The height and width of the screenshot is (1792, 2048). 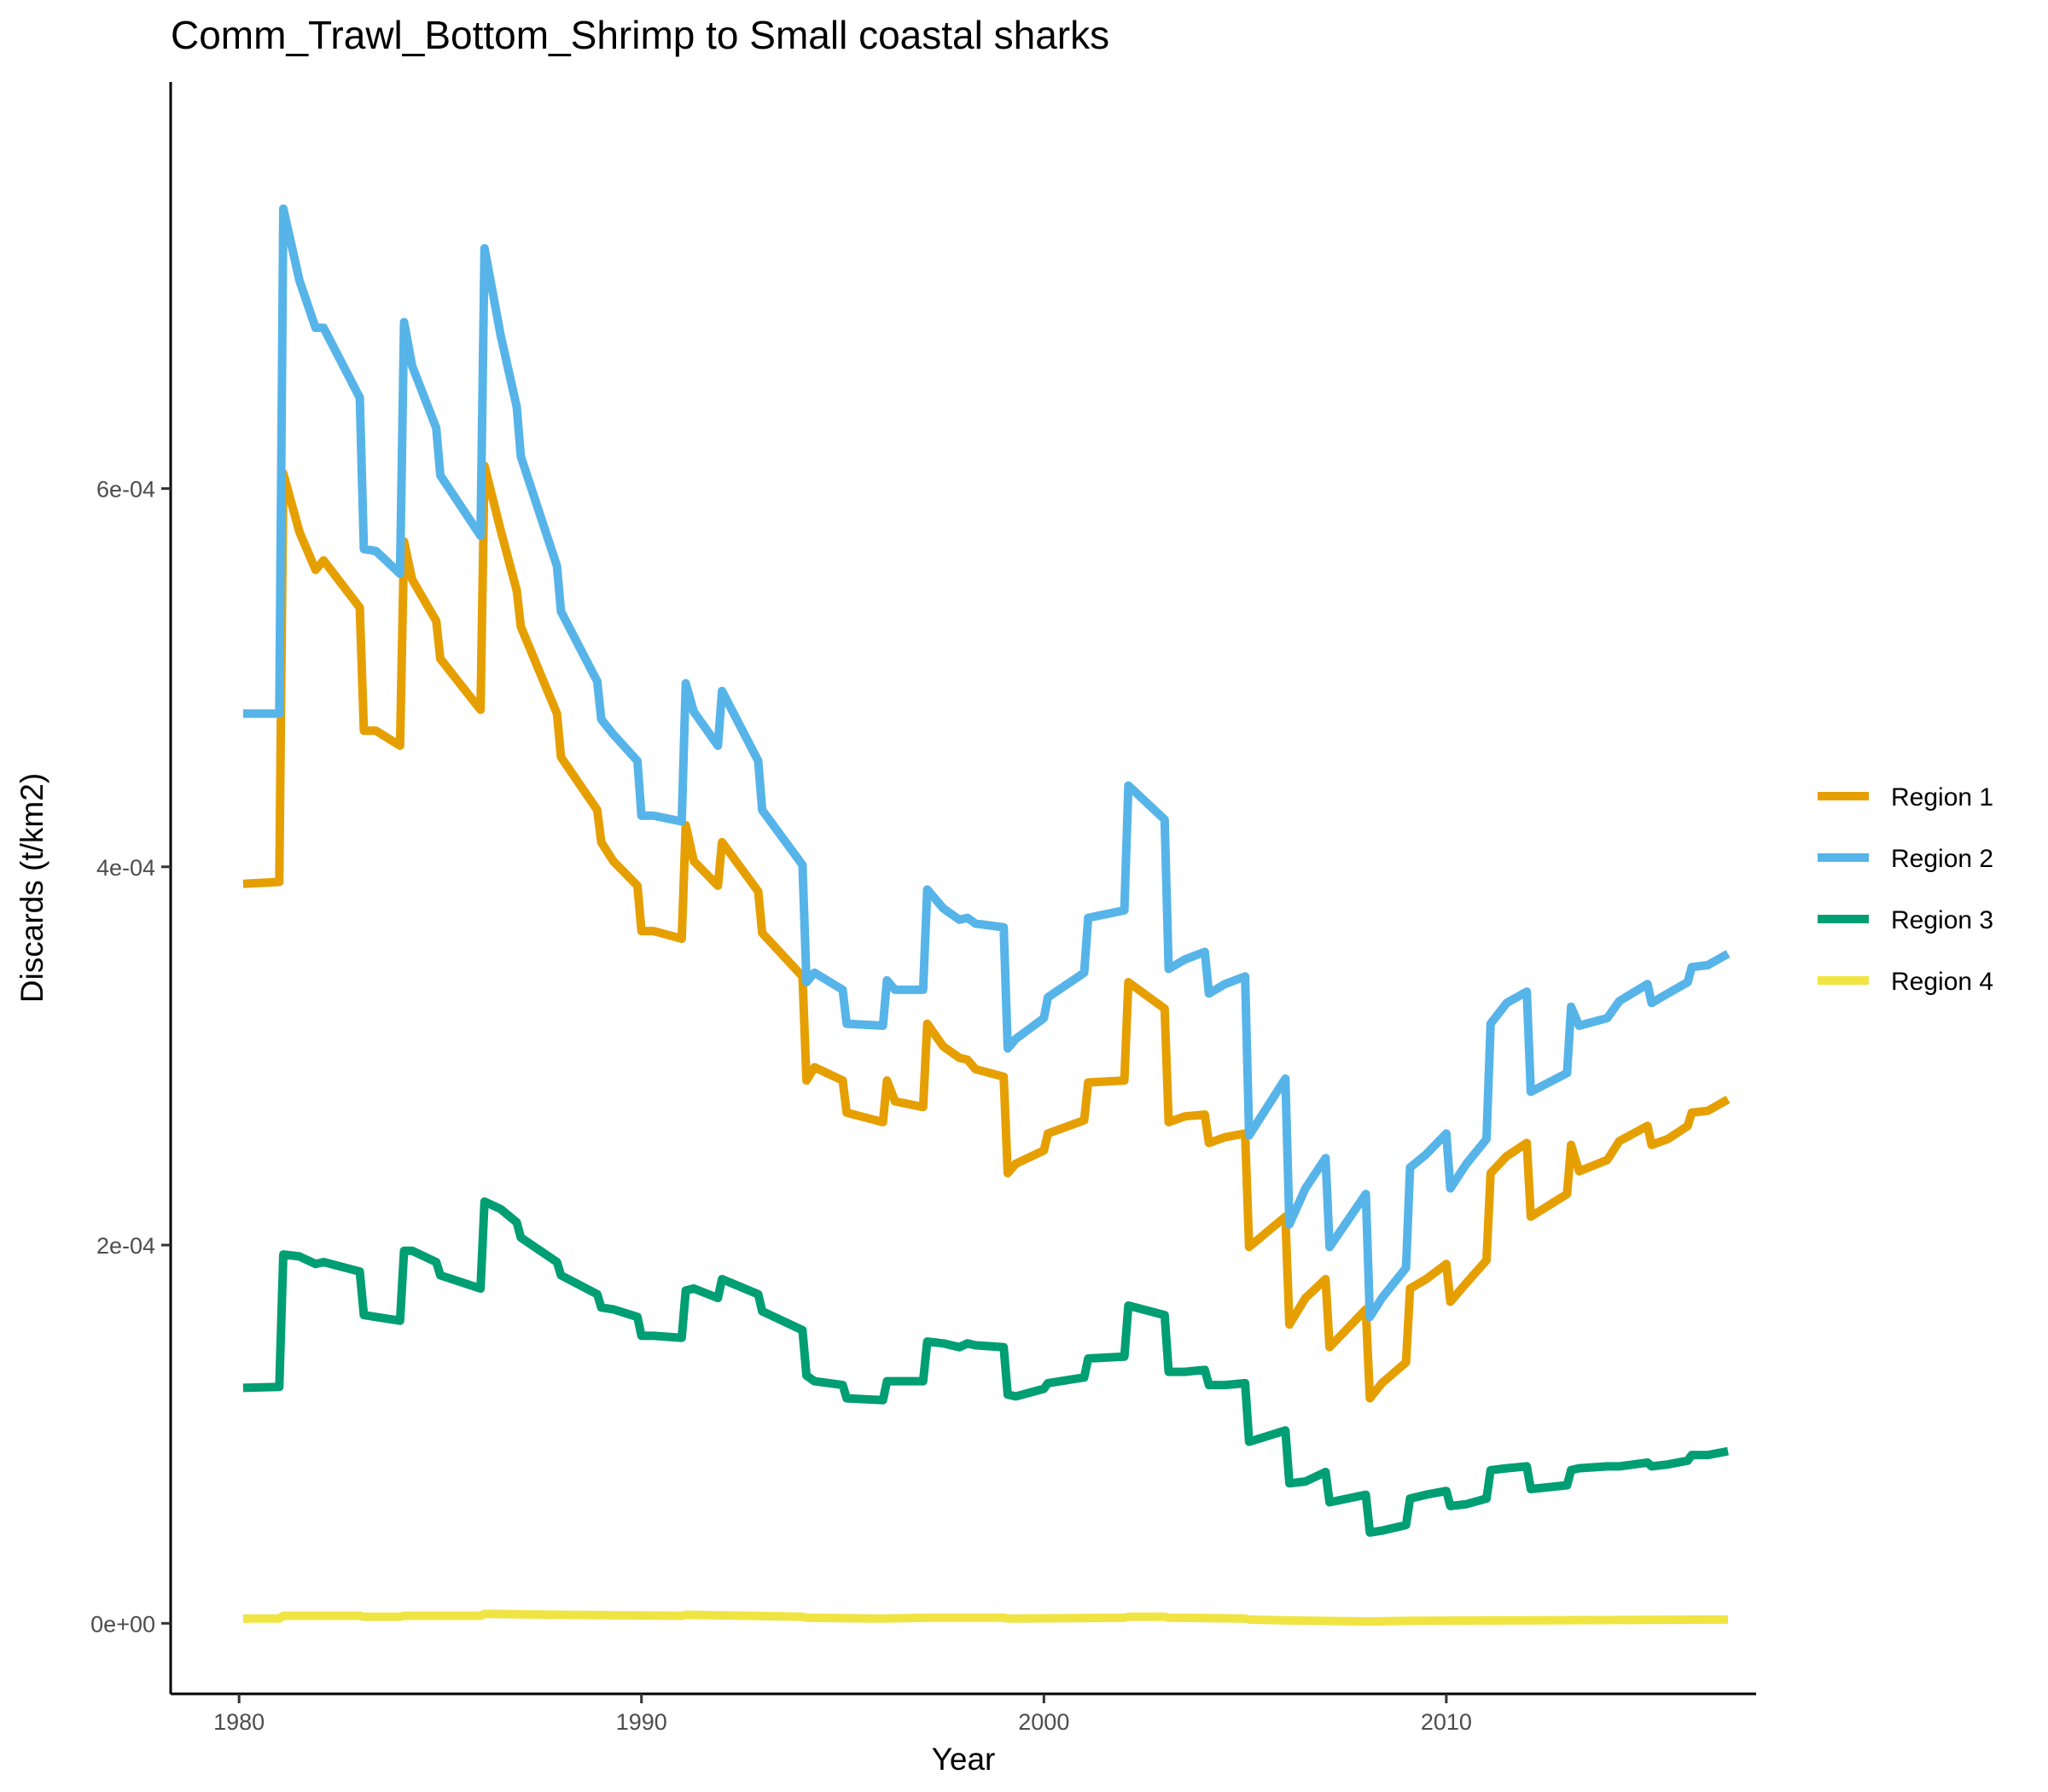 I want to click on x-tick-label: 2010, so click(x=1446, y=1722).